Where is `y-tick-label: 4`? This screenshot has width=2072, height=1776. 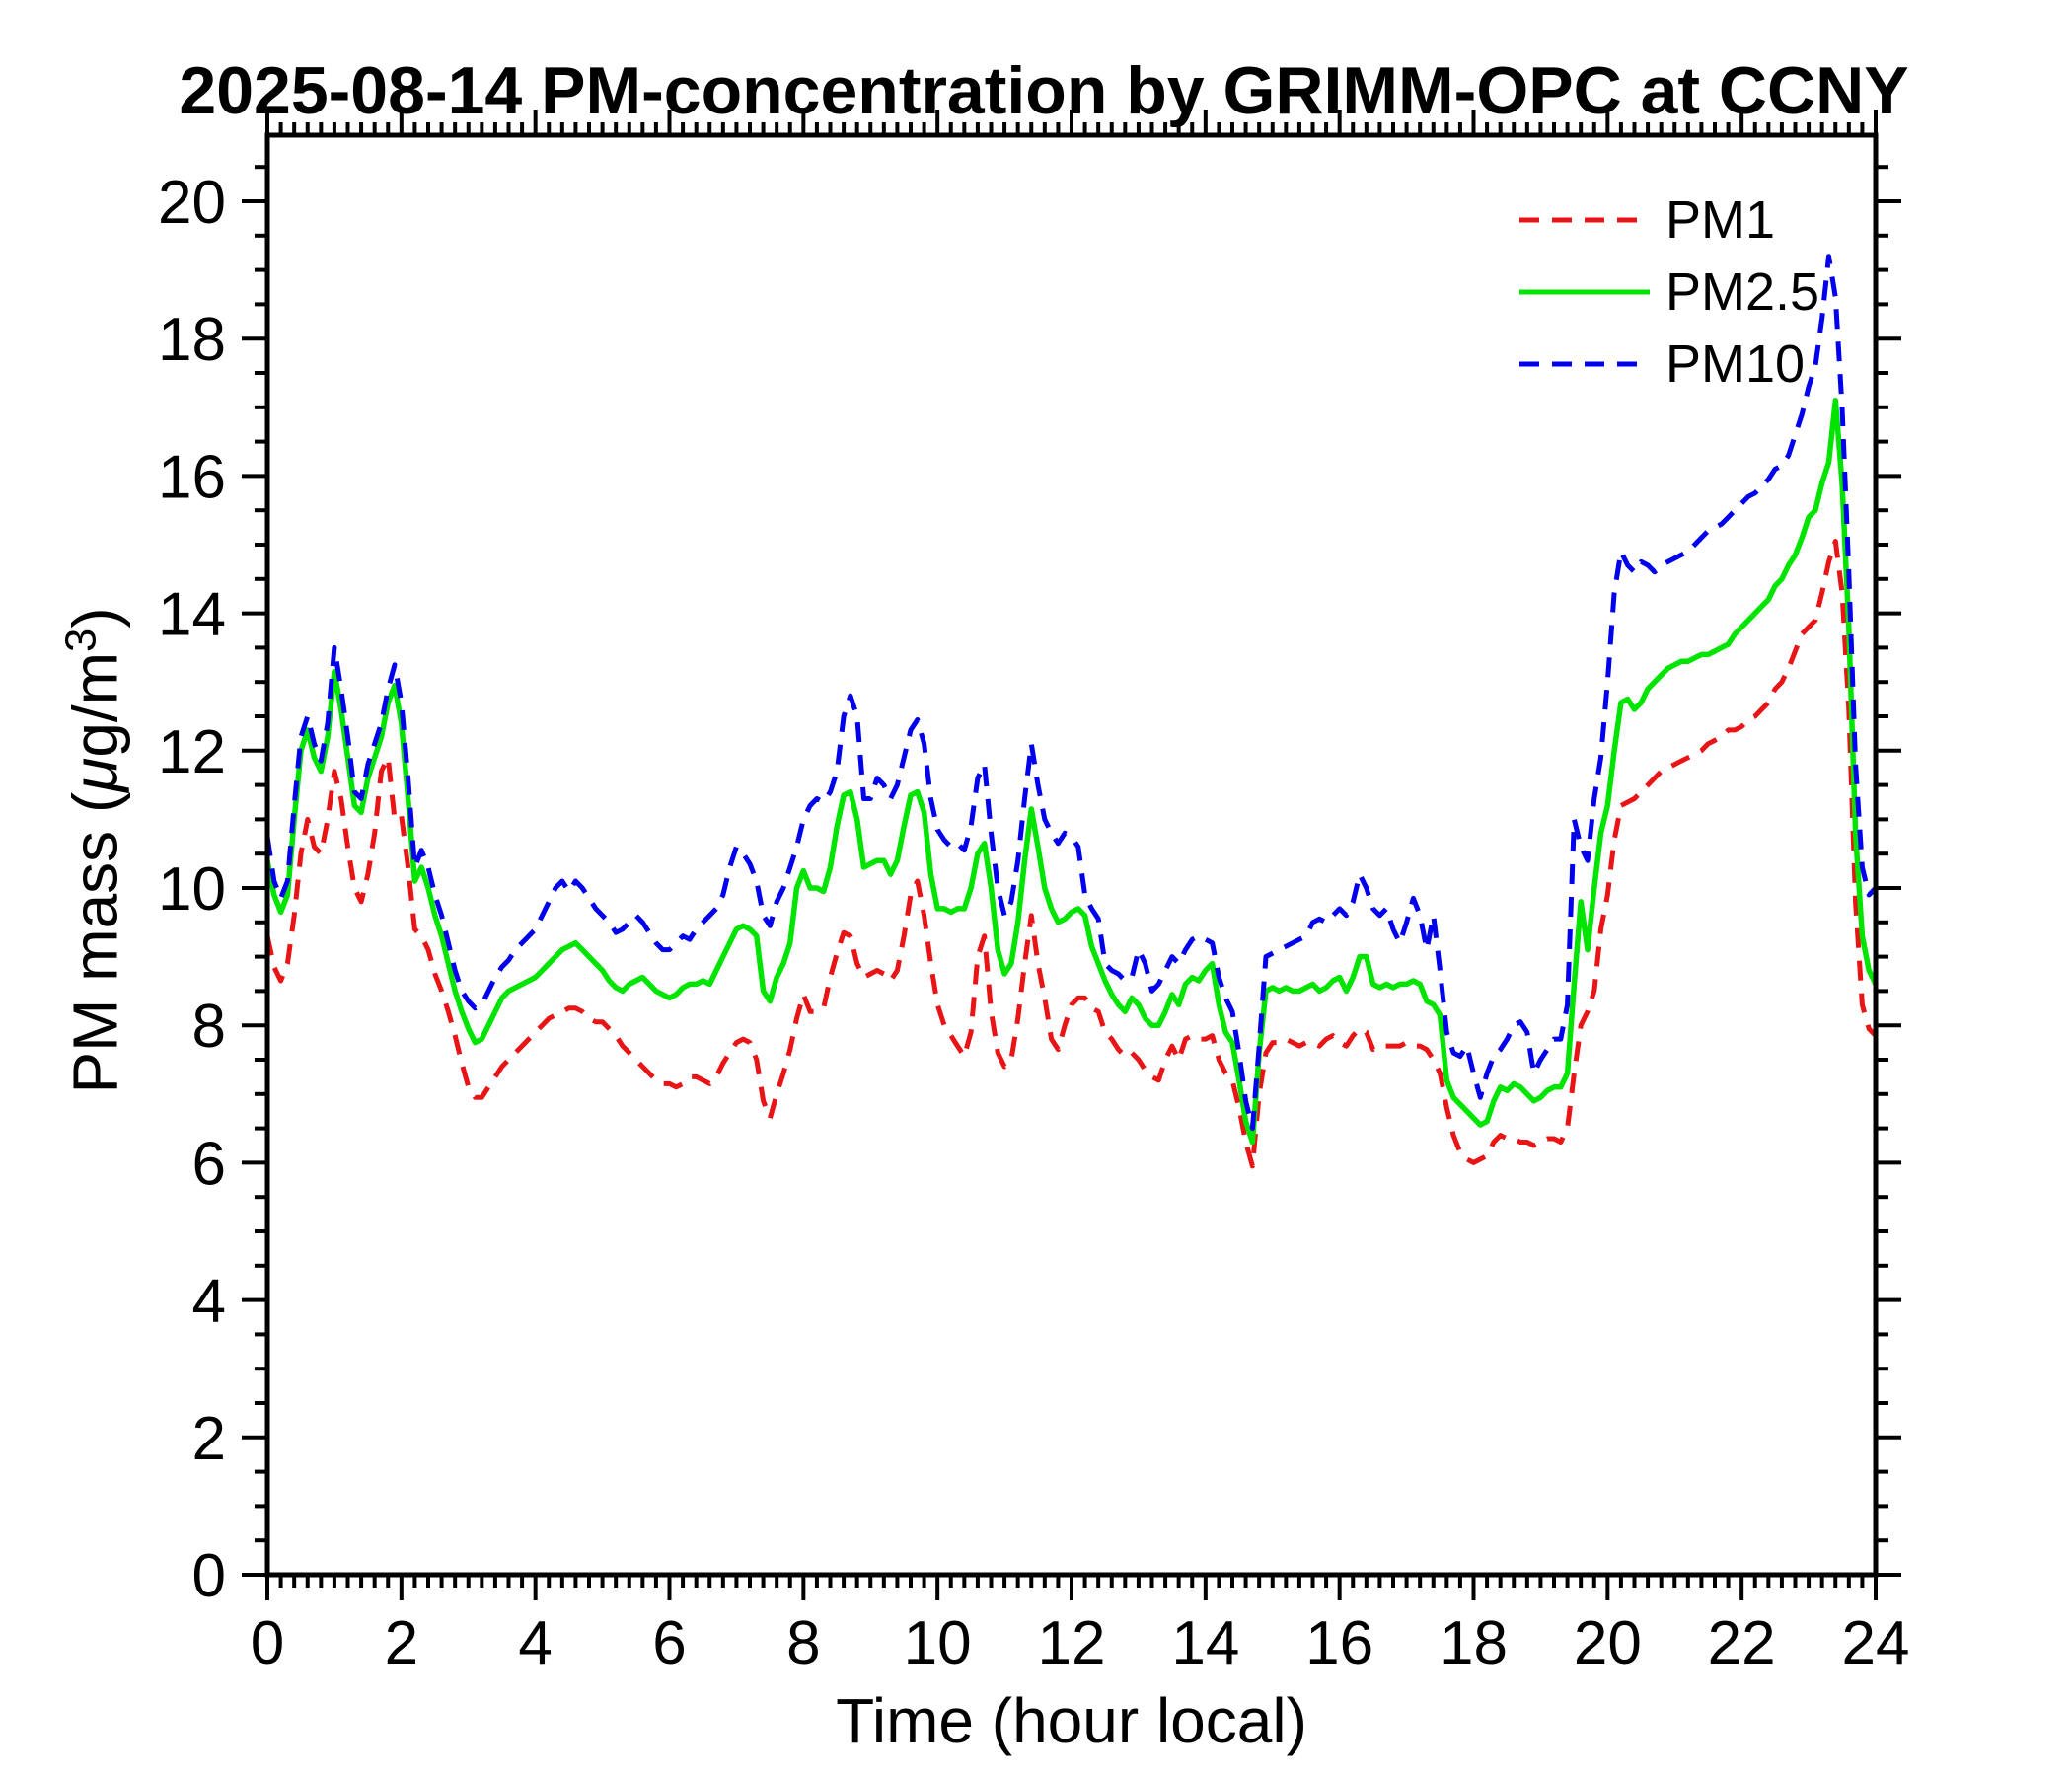
y-tick-label: 4 is located at coordinates (209, 1302).